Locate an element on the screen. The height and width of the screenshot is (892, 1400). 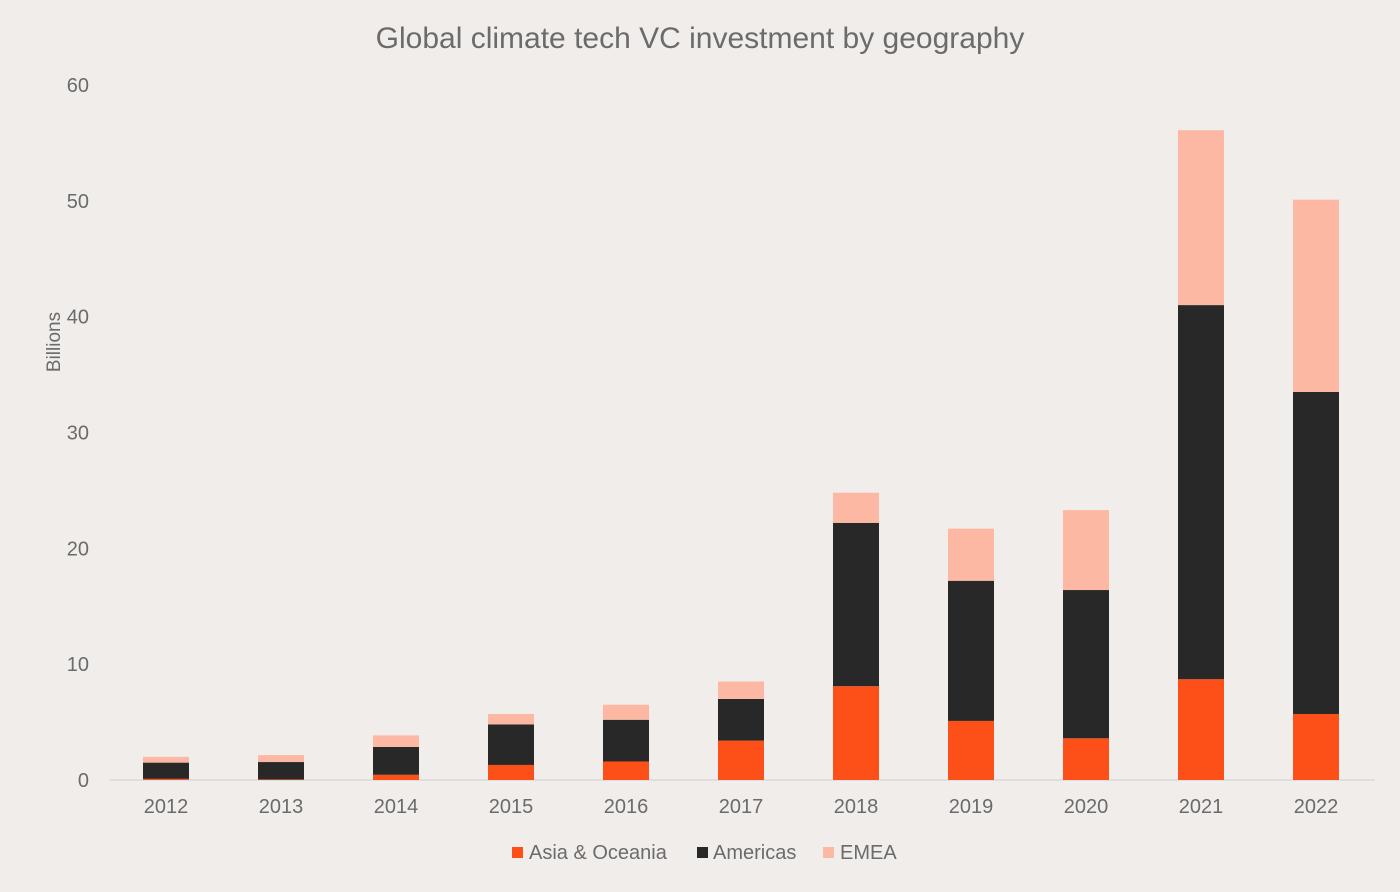
x-tick-label: 2018 is located at coordinates (856, 807).